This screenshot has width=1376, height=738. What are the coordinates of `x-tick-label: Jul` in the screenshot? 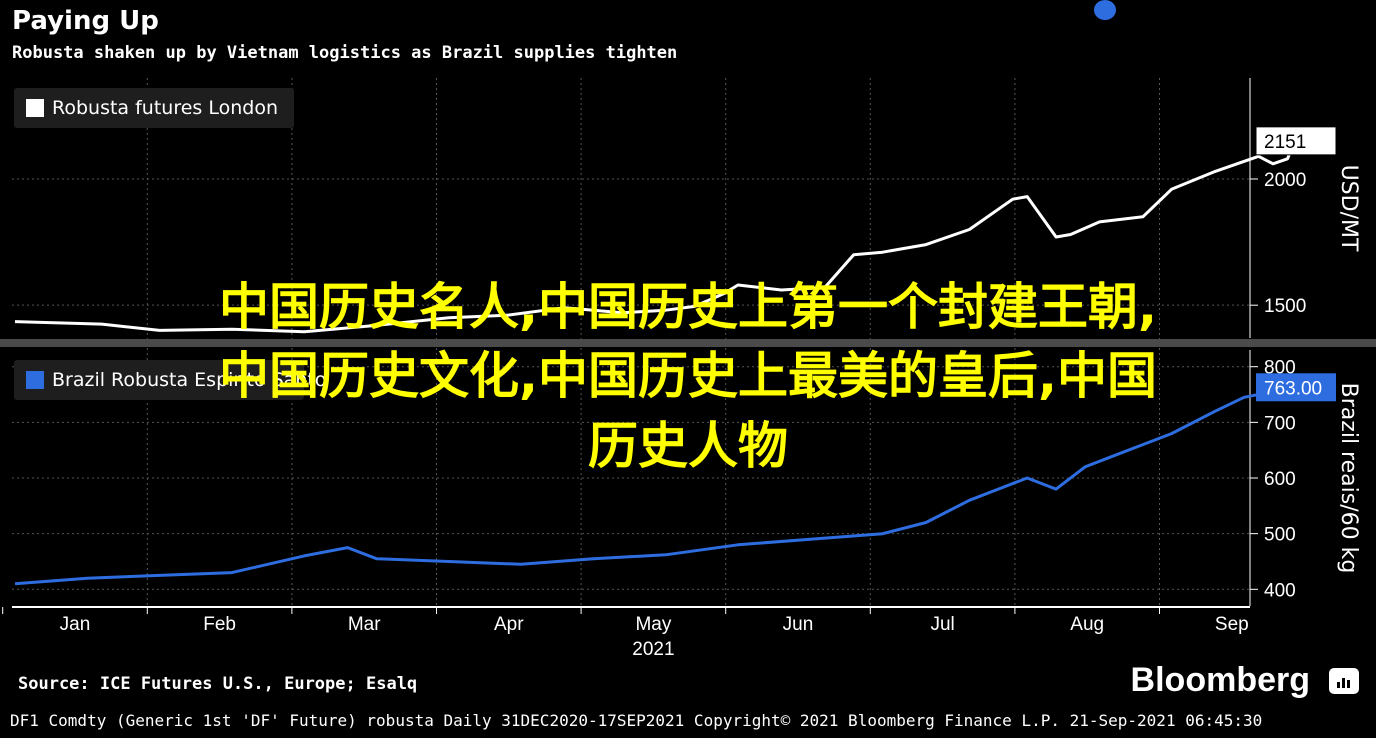 It's located at (942, 624).